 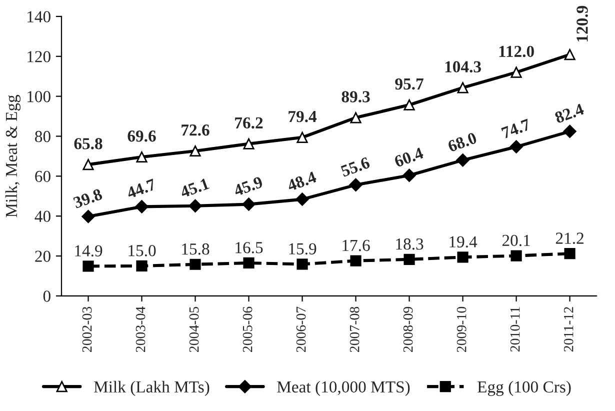 I want to click on data-label: 120.9, so click(x=582, y=24).